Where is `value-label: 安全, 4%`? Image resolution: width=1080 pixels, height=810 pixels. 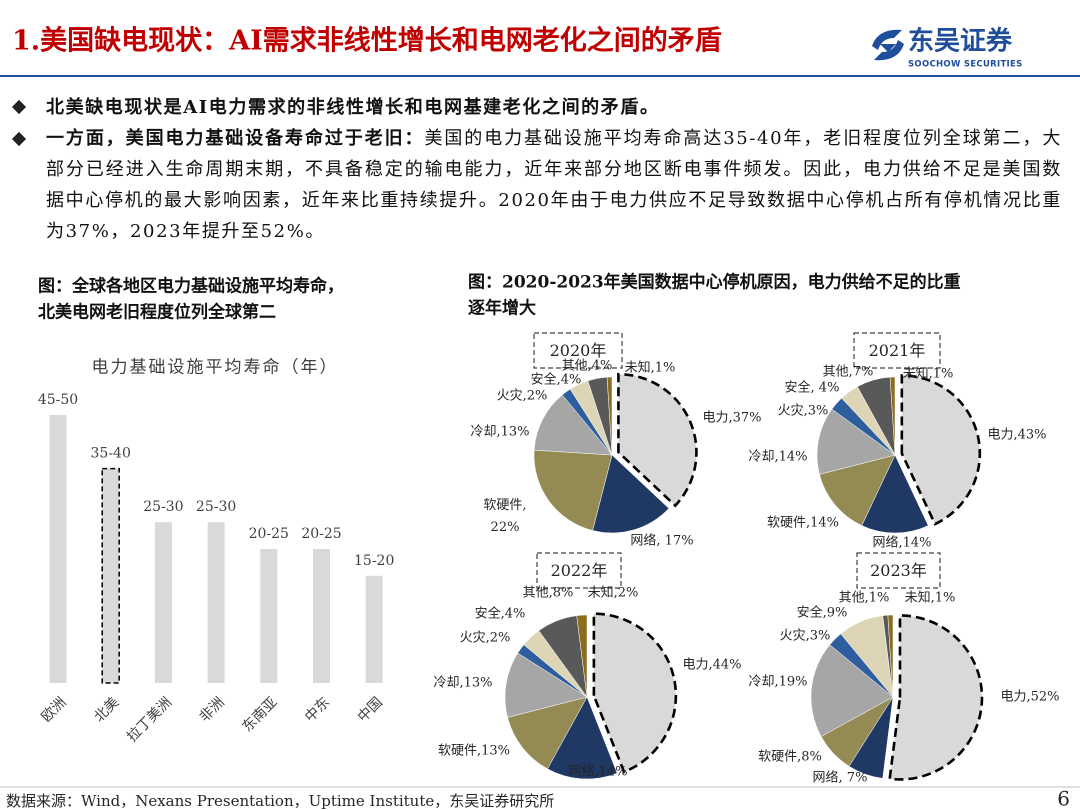 value-label: 安全, 4% is located at coordinates (812, 388).